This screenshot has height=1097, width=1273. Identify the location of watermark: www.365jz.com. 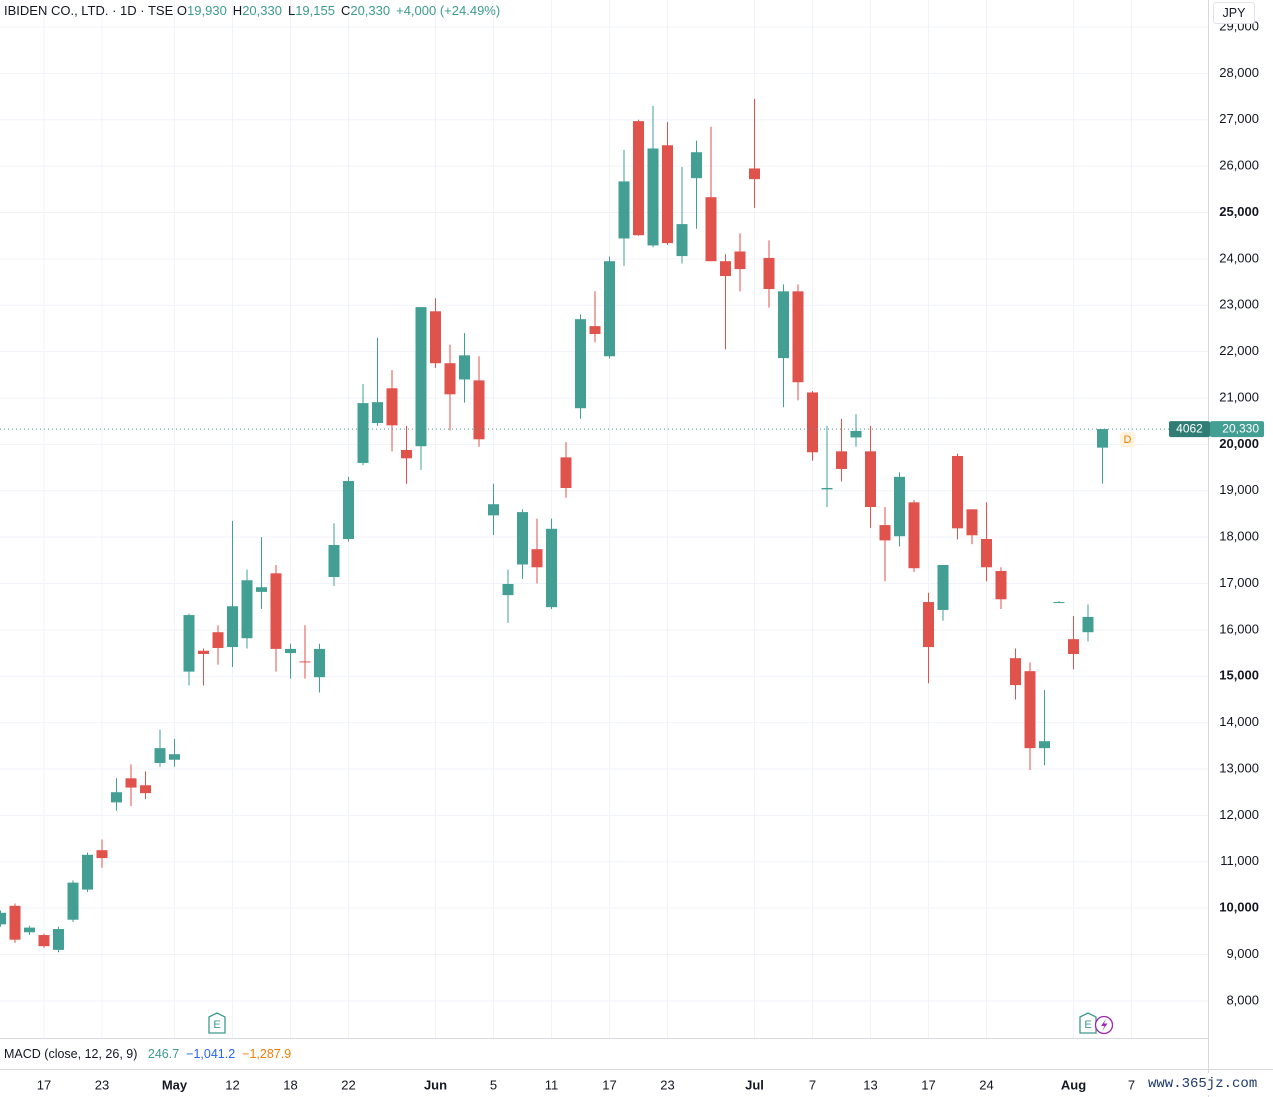
(1209, 1084).